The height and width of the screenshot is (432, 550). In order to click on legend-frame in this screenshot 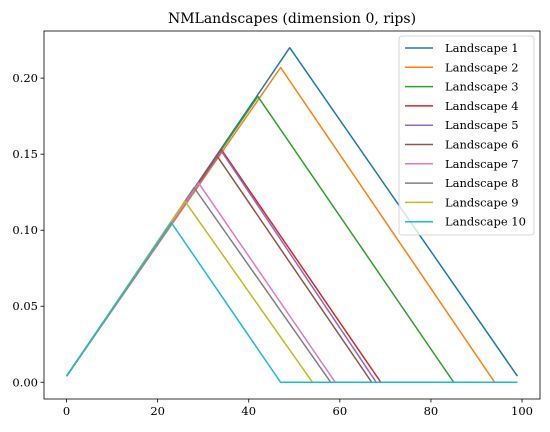, I will do `click(466, 135)`.